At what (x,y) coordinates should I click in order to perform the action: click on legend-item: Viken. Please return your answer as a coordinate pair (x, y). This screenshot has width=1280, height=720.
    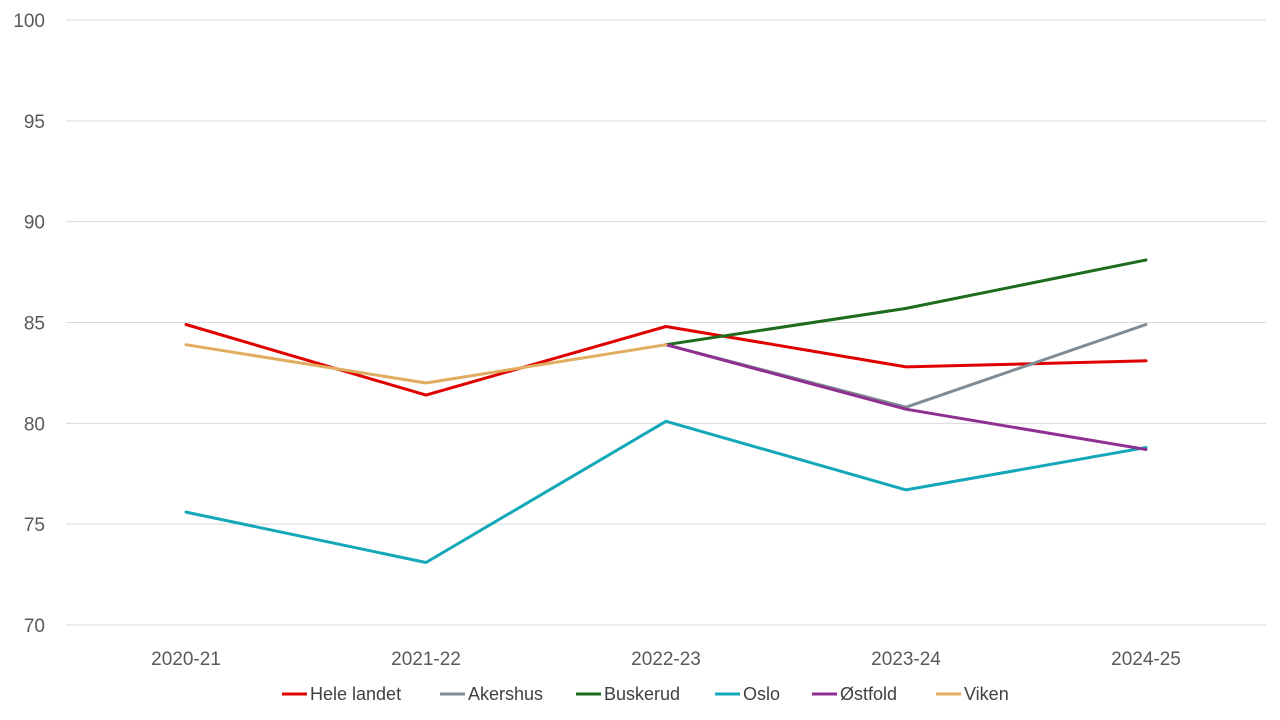
    Looking at the image, I should click on (972, 694).